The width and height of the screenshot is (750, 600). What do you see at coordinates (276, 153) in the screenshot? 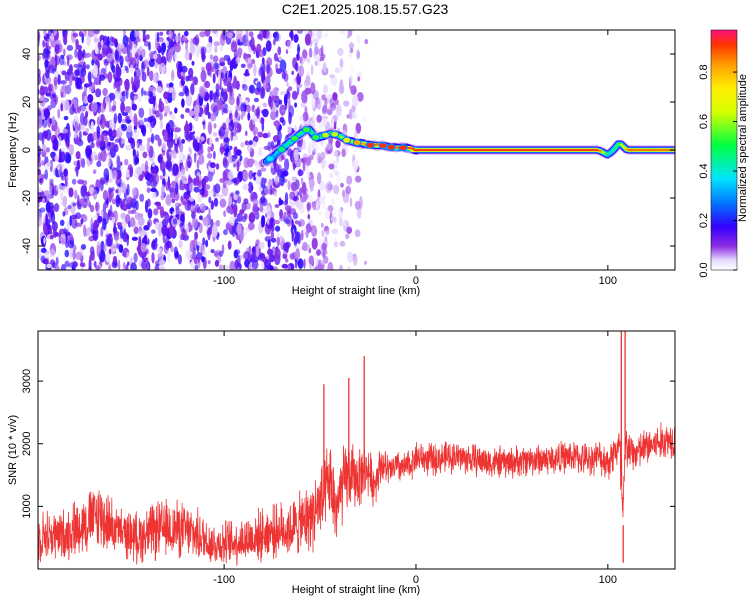
I see `track-segment` at bounding box center [276, 153].